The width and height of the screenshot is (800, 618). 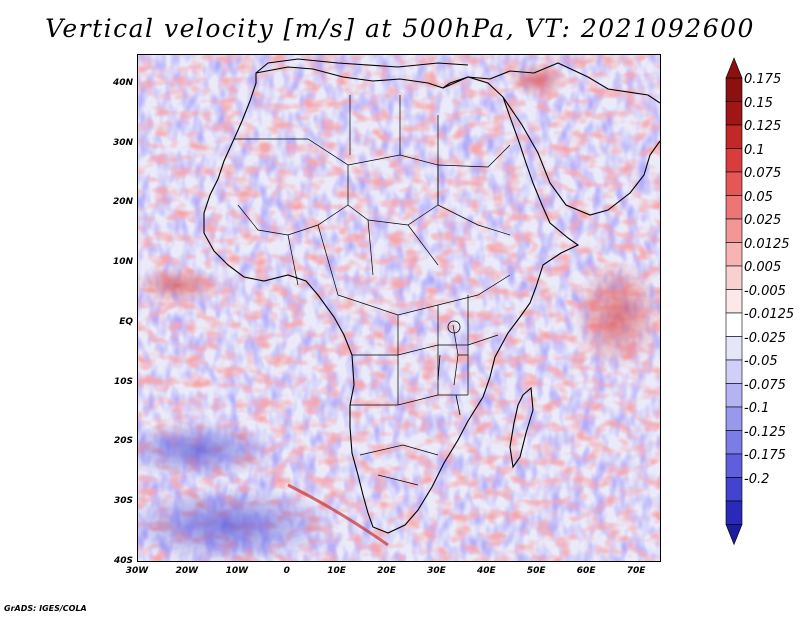 What do you see at coordinates (765, 385) in the screenshot?
I see `colorbar-level-label: -0.075` at bounding box center [765, 385].